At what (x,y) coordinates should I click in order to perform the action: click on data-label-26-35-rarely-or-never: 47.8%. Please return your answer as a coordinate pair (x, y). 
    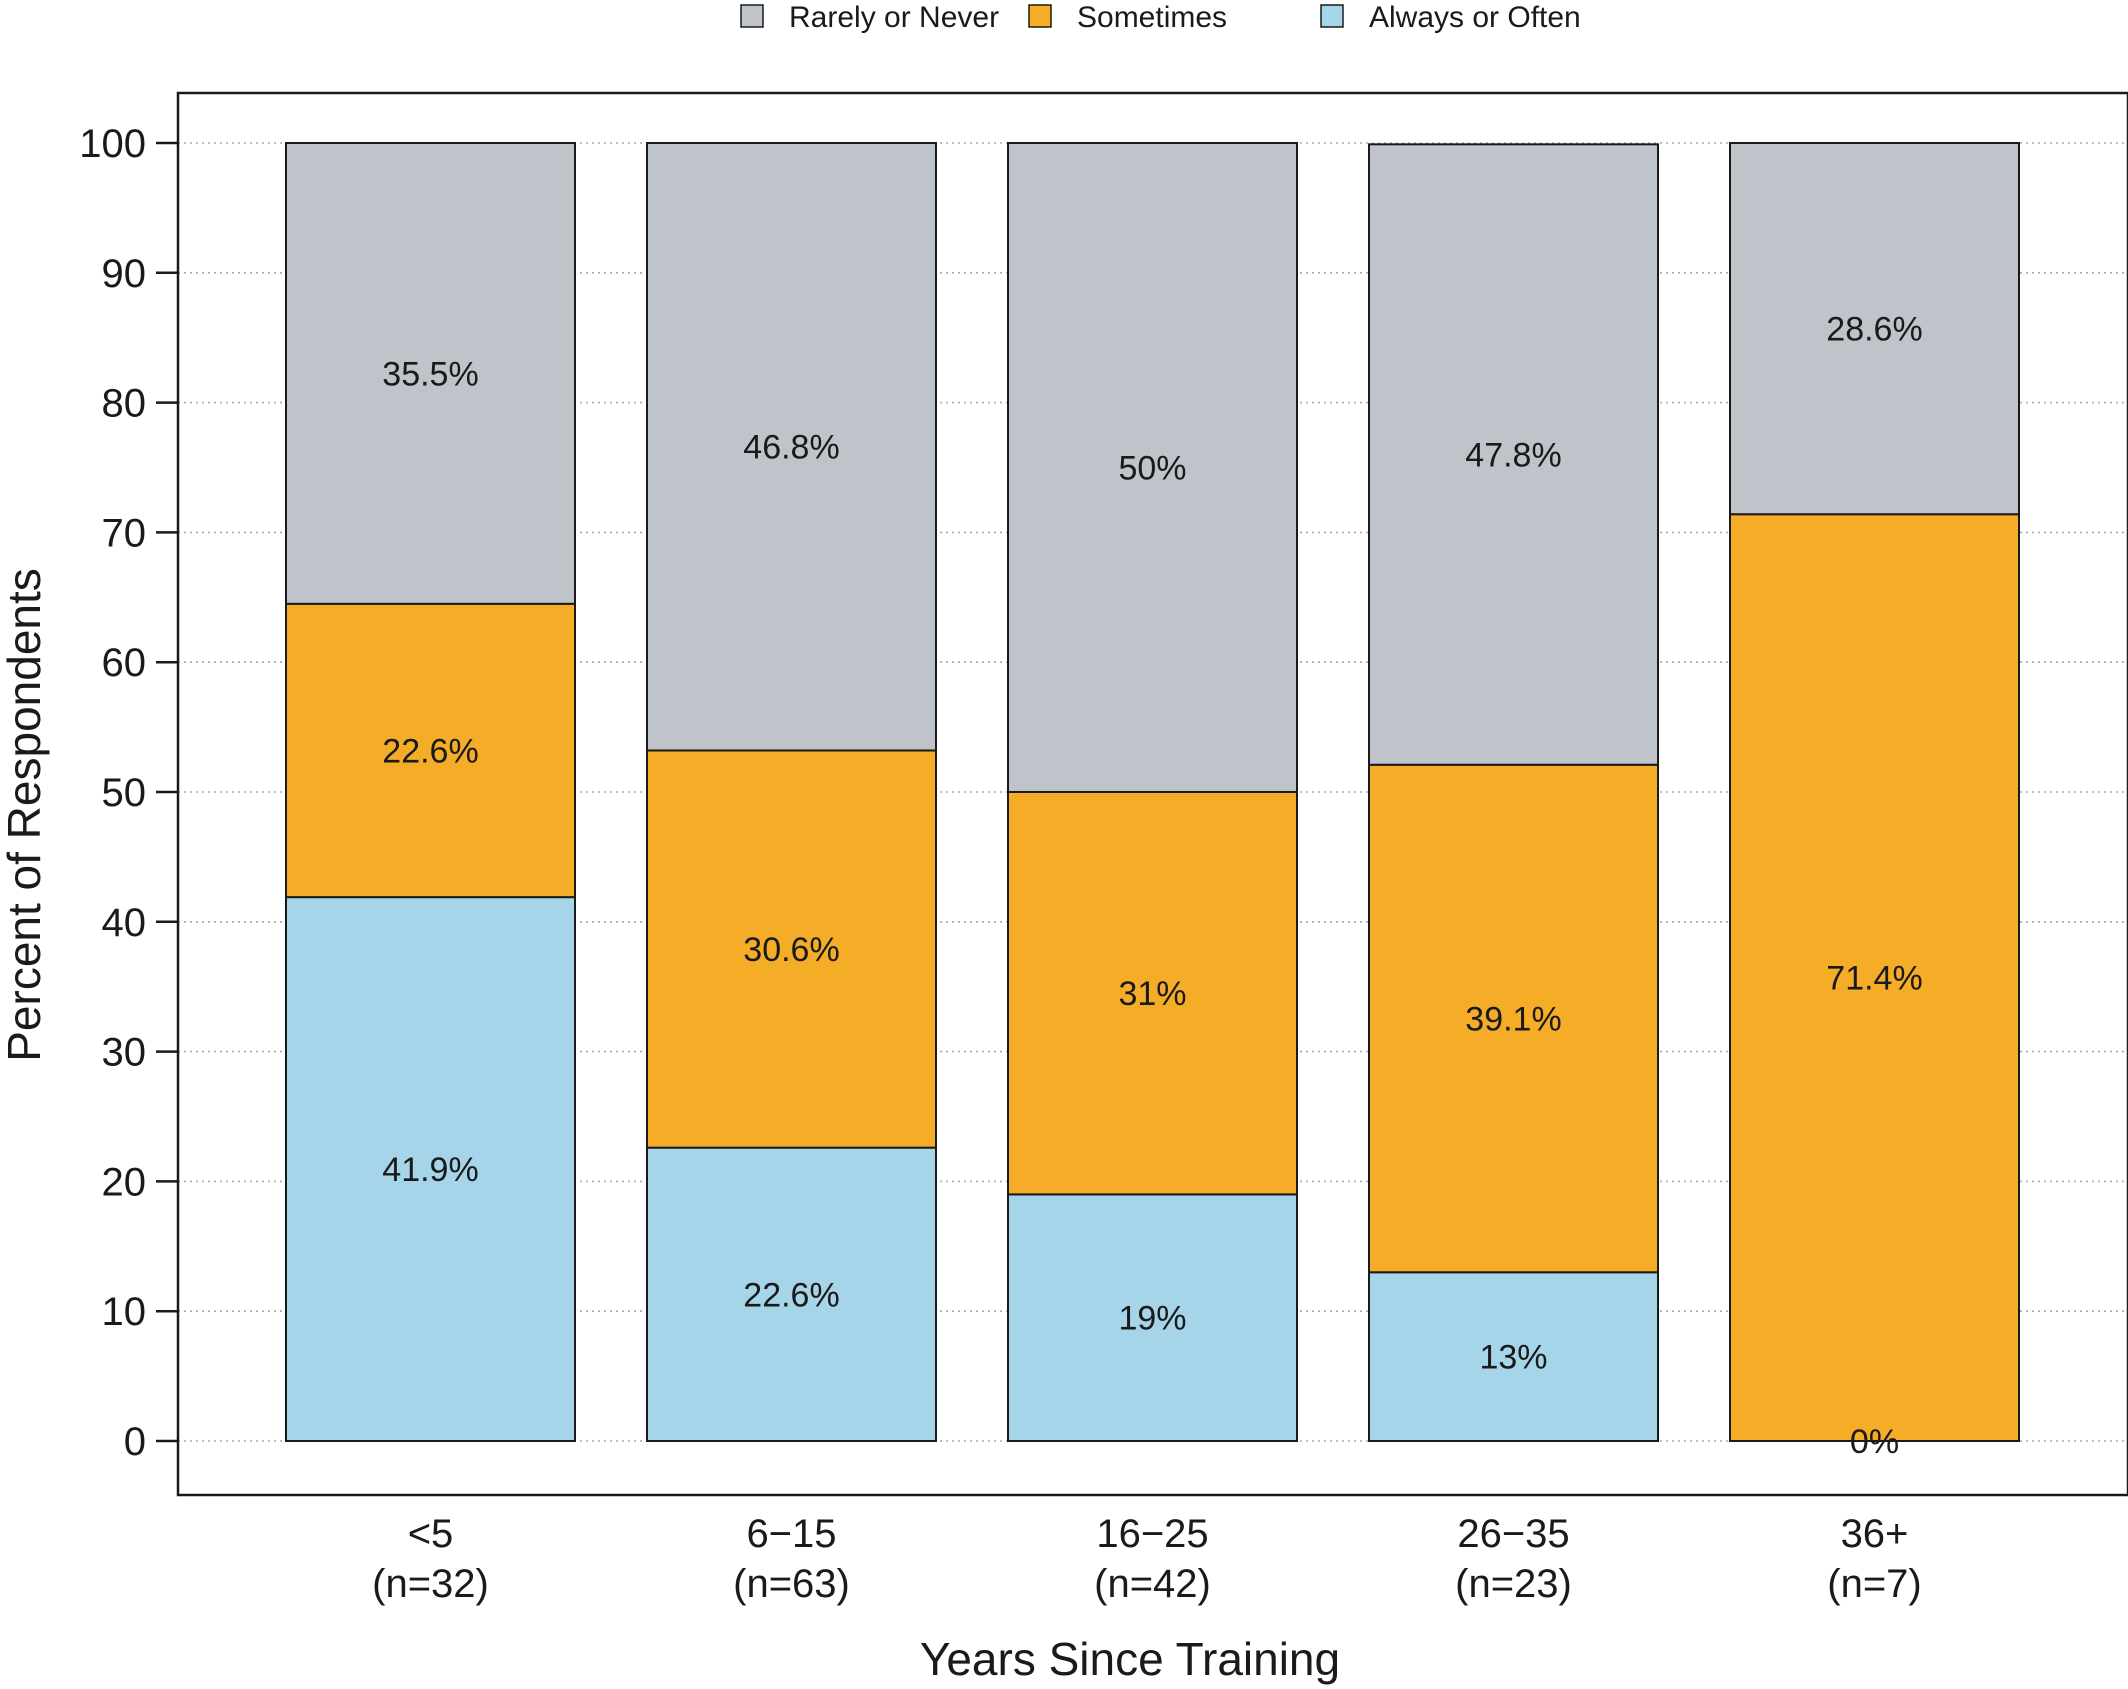
    Looking at the image, I should click on (1513, 456).